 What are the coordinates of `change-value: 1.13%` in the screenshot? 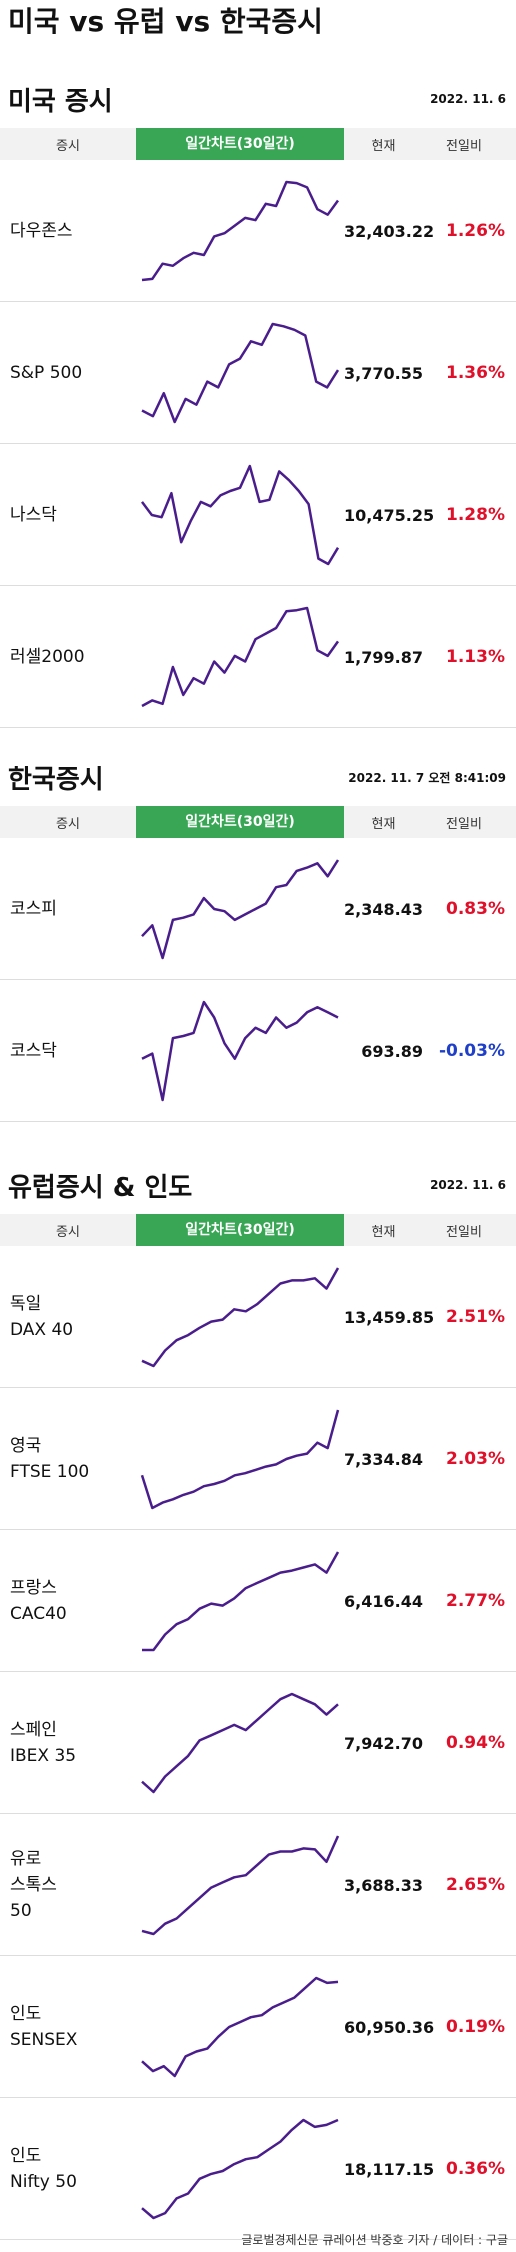 It's located at (475, 657).